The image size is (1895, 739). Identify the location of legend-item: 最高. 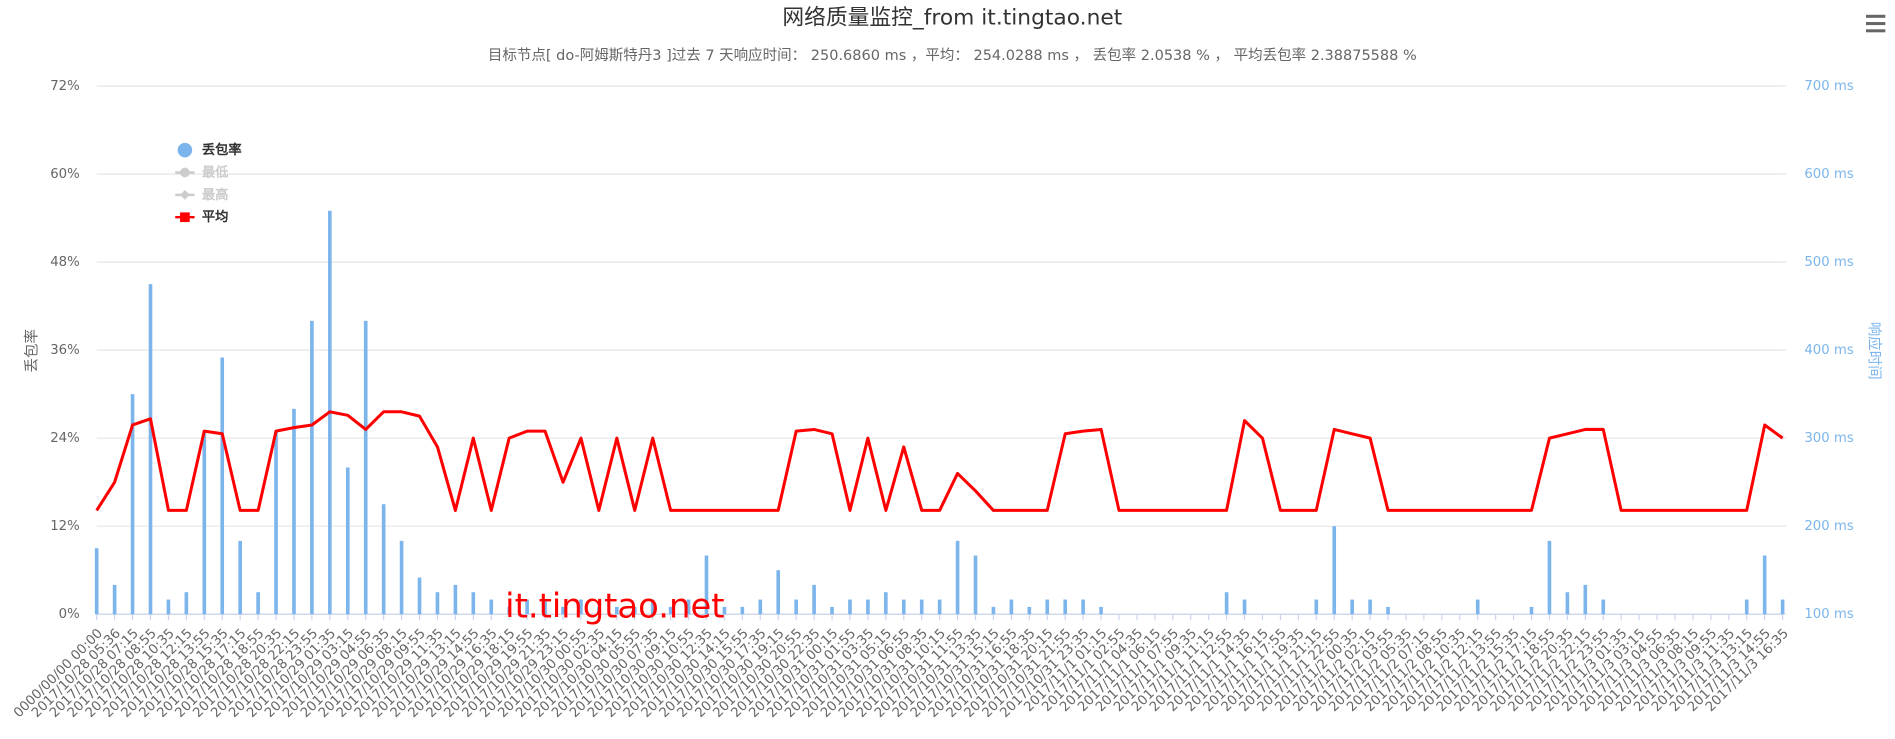
(201, 194).